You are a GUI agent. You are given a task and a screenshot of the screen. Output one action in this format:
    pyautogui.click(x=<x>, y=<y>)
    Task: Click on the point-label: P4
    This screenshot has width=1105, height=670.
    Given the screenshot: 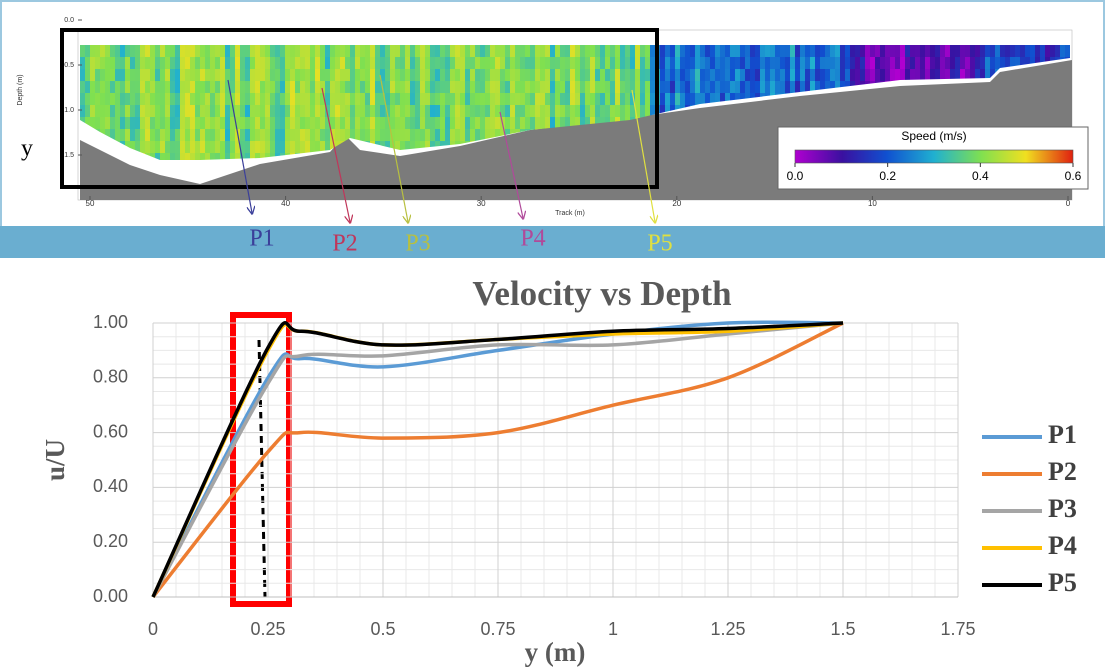 What is the action you would take?
    pyautogui.click(x=532, y=239)
    